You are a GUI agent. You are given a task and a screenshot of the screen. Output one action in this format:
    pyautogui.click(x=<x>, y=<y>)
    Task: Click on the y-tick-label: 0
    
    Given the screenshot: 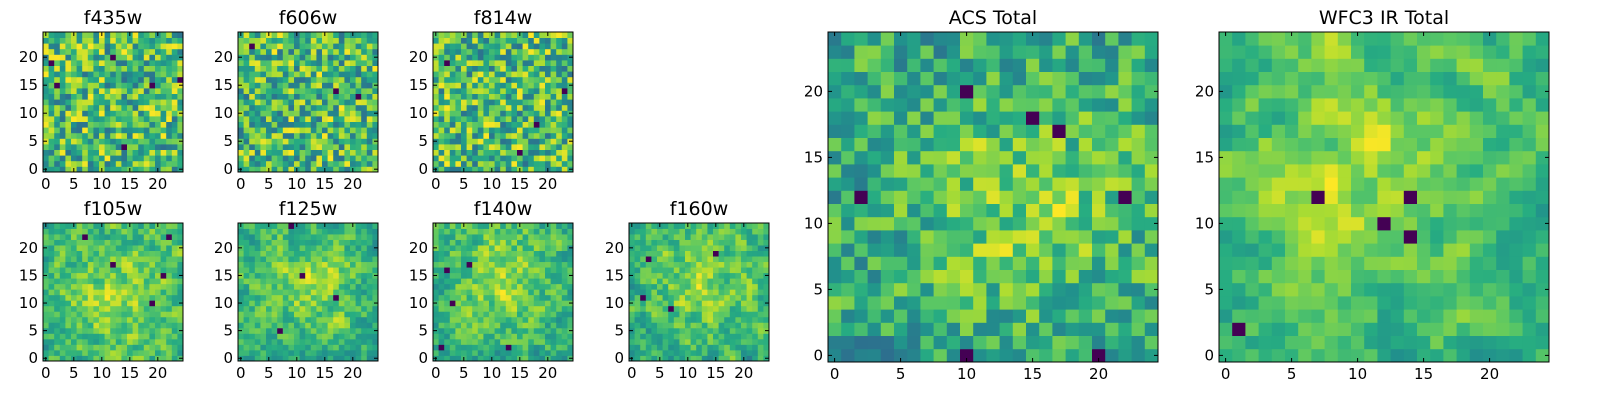 What is the action you would take?
    pyautogui.click(x=423, y=358)
    